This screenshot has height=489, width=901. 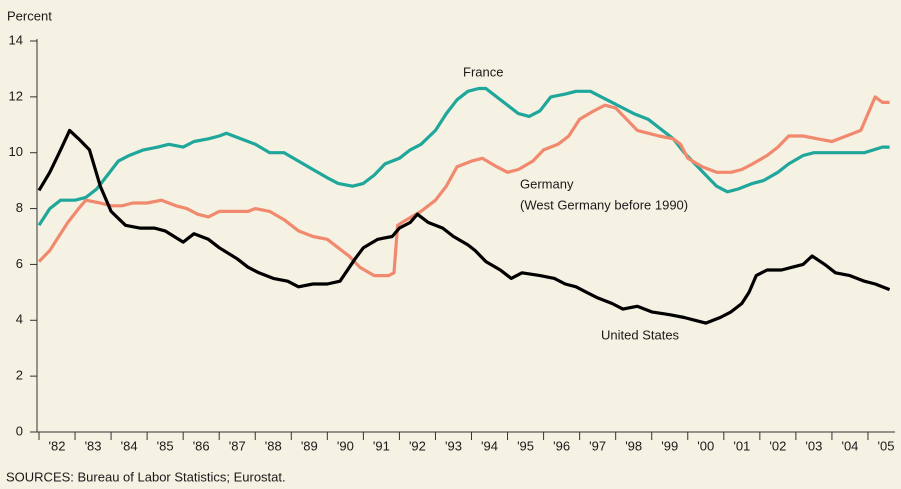 What do you see at coordinates (597, 445) in the screenshot?
I see `x-tick-label: '97` at bounding box center [597, 445].